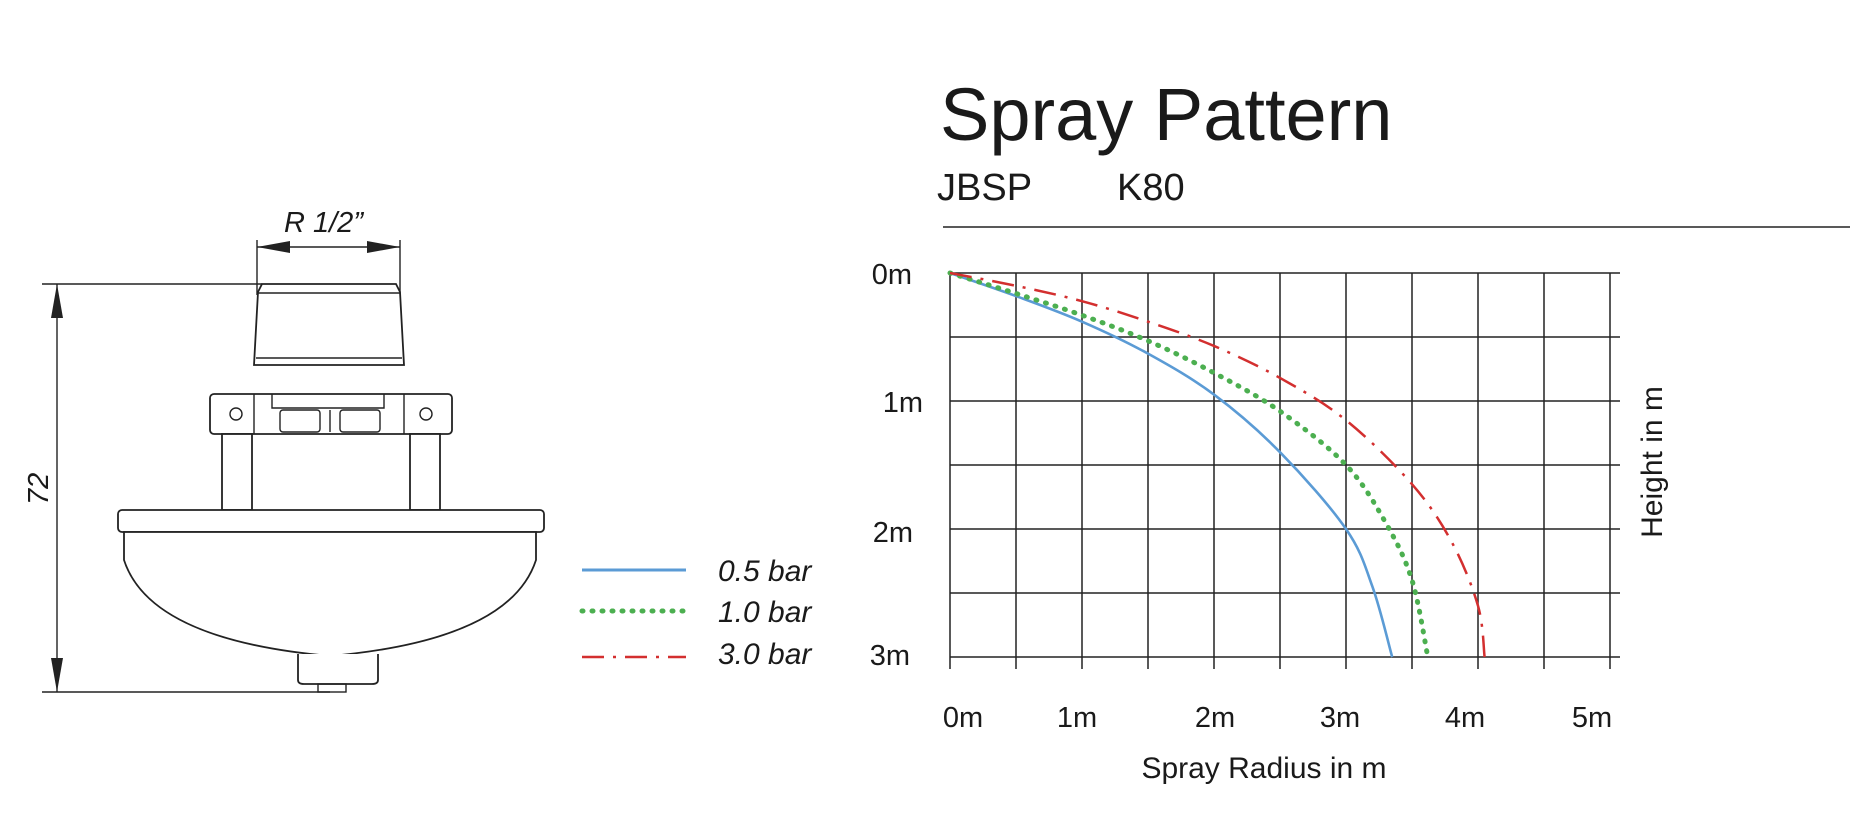  I want to click on flange, so click(331, 414).